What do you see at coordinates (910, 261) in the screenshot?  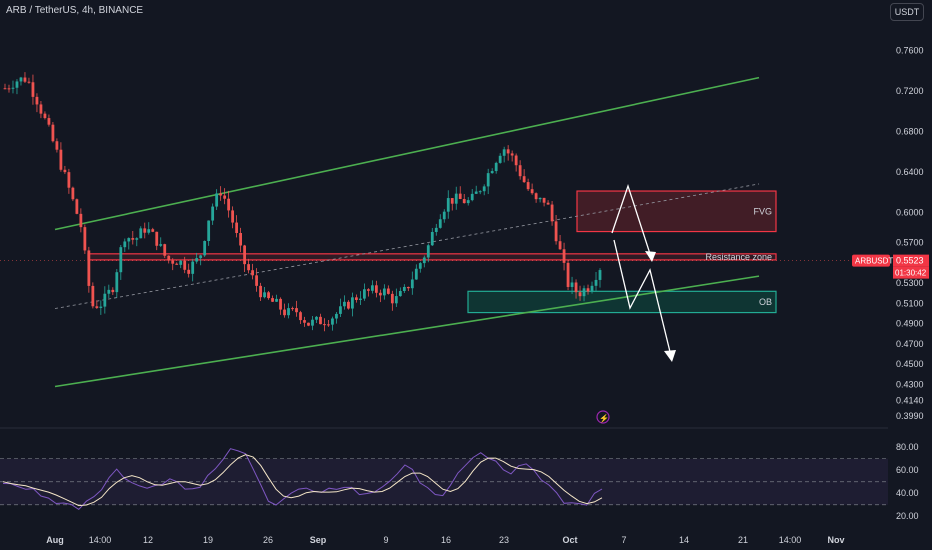 I see `price-tag-value: 0.5523` at bounding box center [910, 261].